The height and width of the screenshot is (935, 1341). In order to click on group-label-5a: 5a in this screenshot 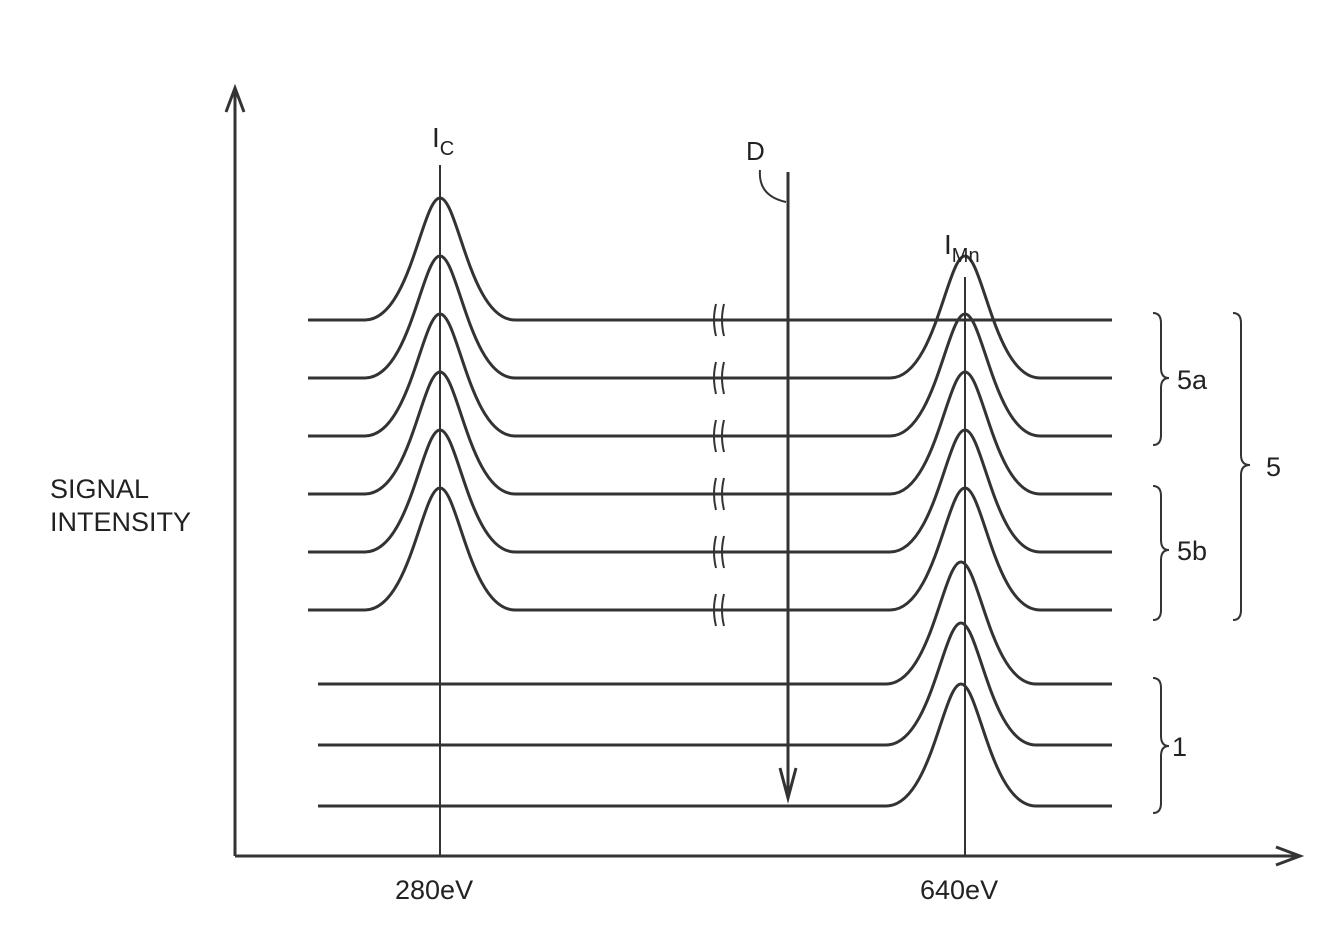, I will do `click(1192, 380)`.